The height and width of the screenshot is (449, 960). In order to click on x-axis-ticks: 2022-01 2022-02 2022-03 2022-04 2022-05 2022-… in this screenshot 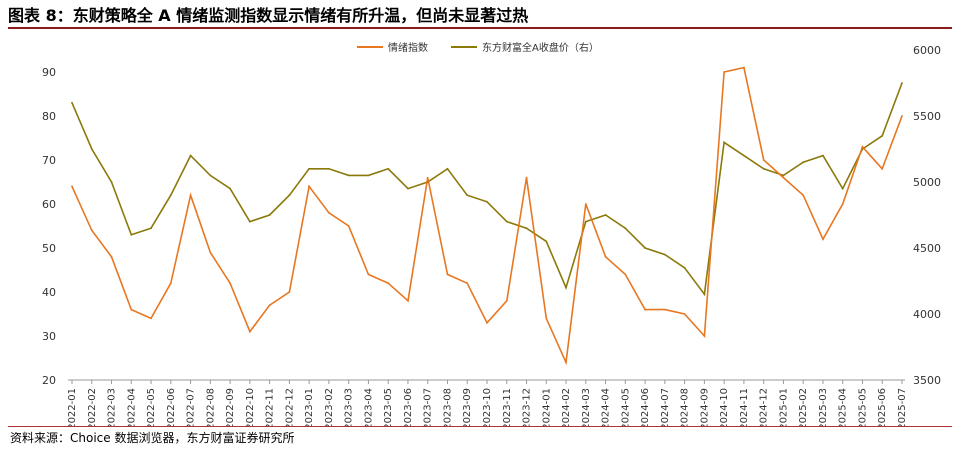, I will do `click(487, 403)`.